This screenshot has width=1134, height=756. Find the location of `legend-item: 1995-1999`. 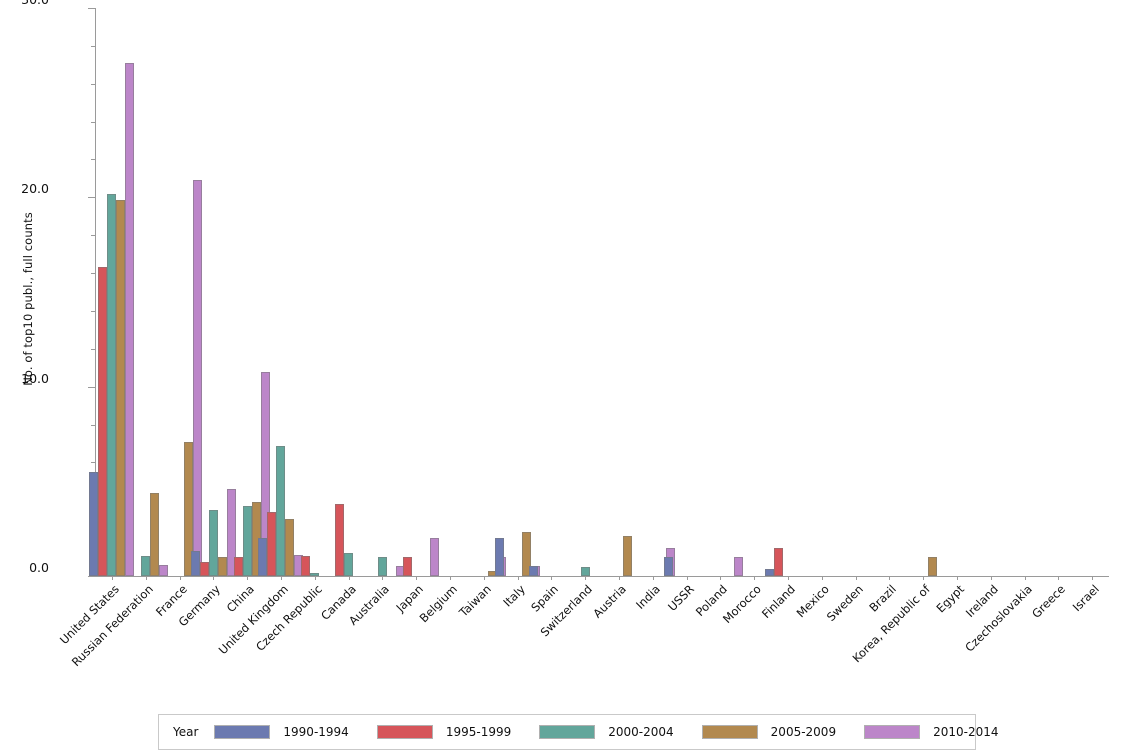

legend-item: 1995-1999 is located at coordinates (444, 732).